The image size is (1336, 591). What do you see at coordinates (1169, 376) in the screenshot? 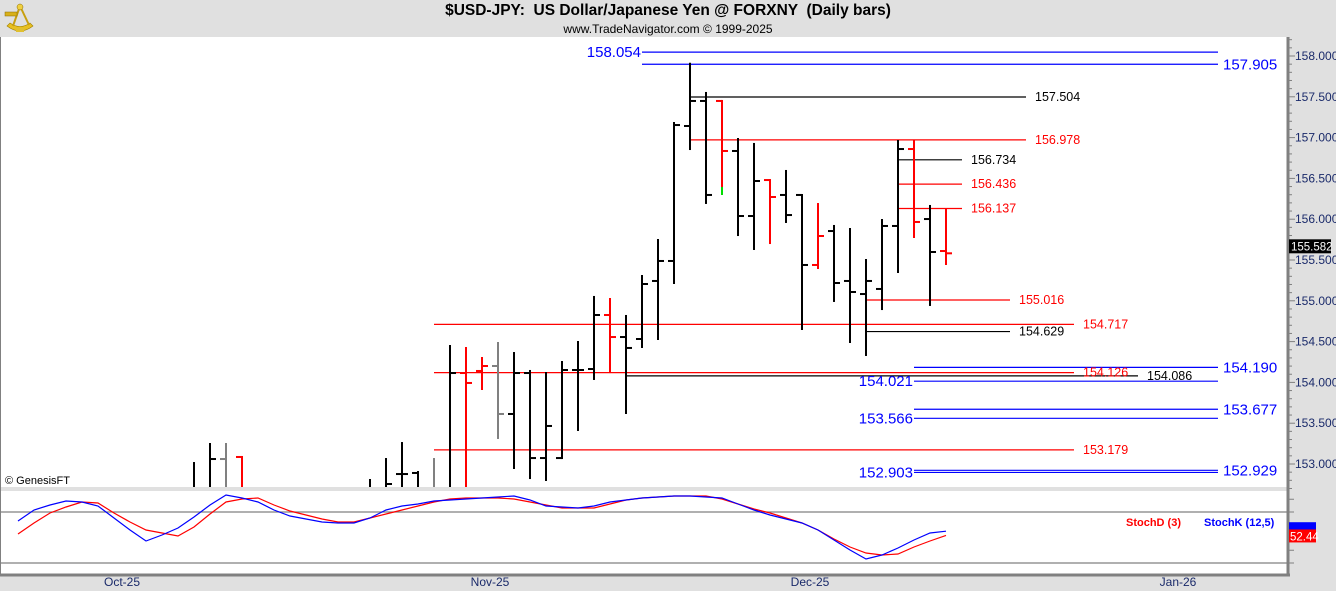
I see `price-level-label: 154.086` at bounding box center [1169, 376].